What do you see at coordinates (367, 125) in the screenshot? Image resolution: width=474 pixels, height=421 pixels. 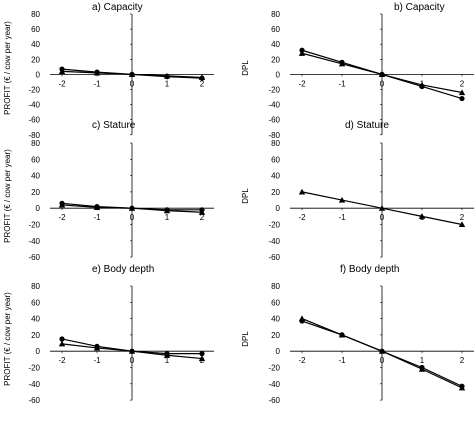 I see `panel-title: d) Stature` at bounding box center [367, 125].